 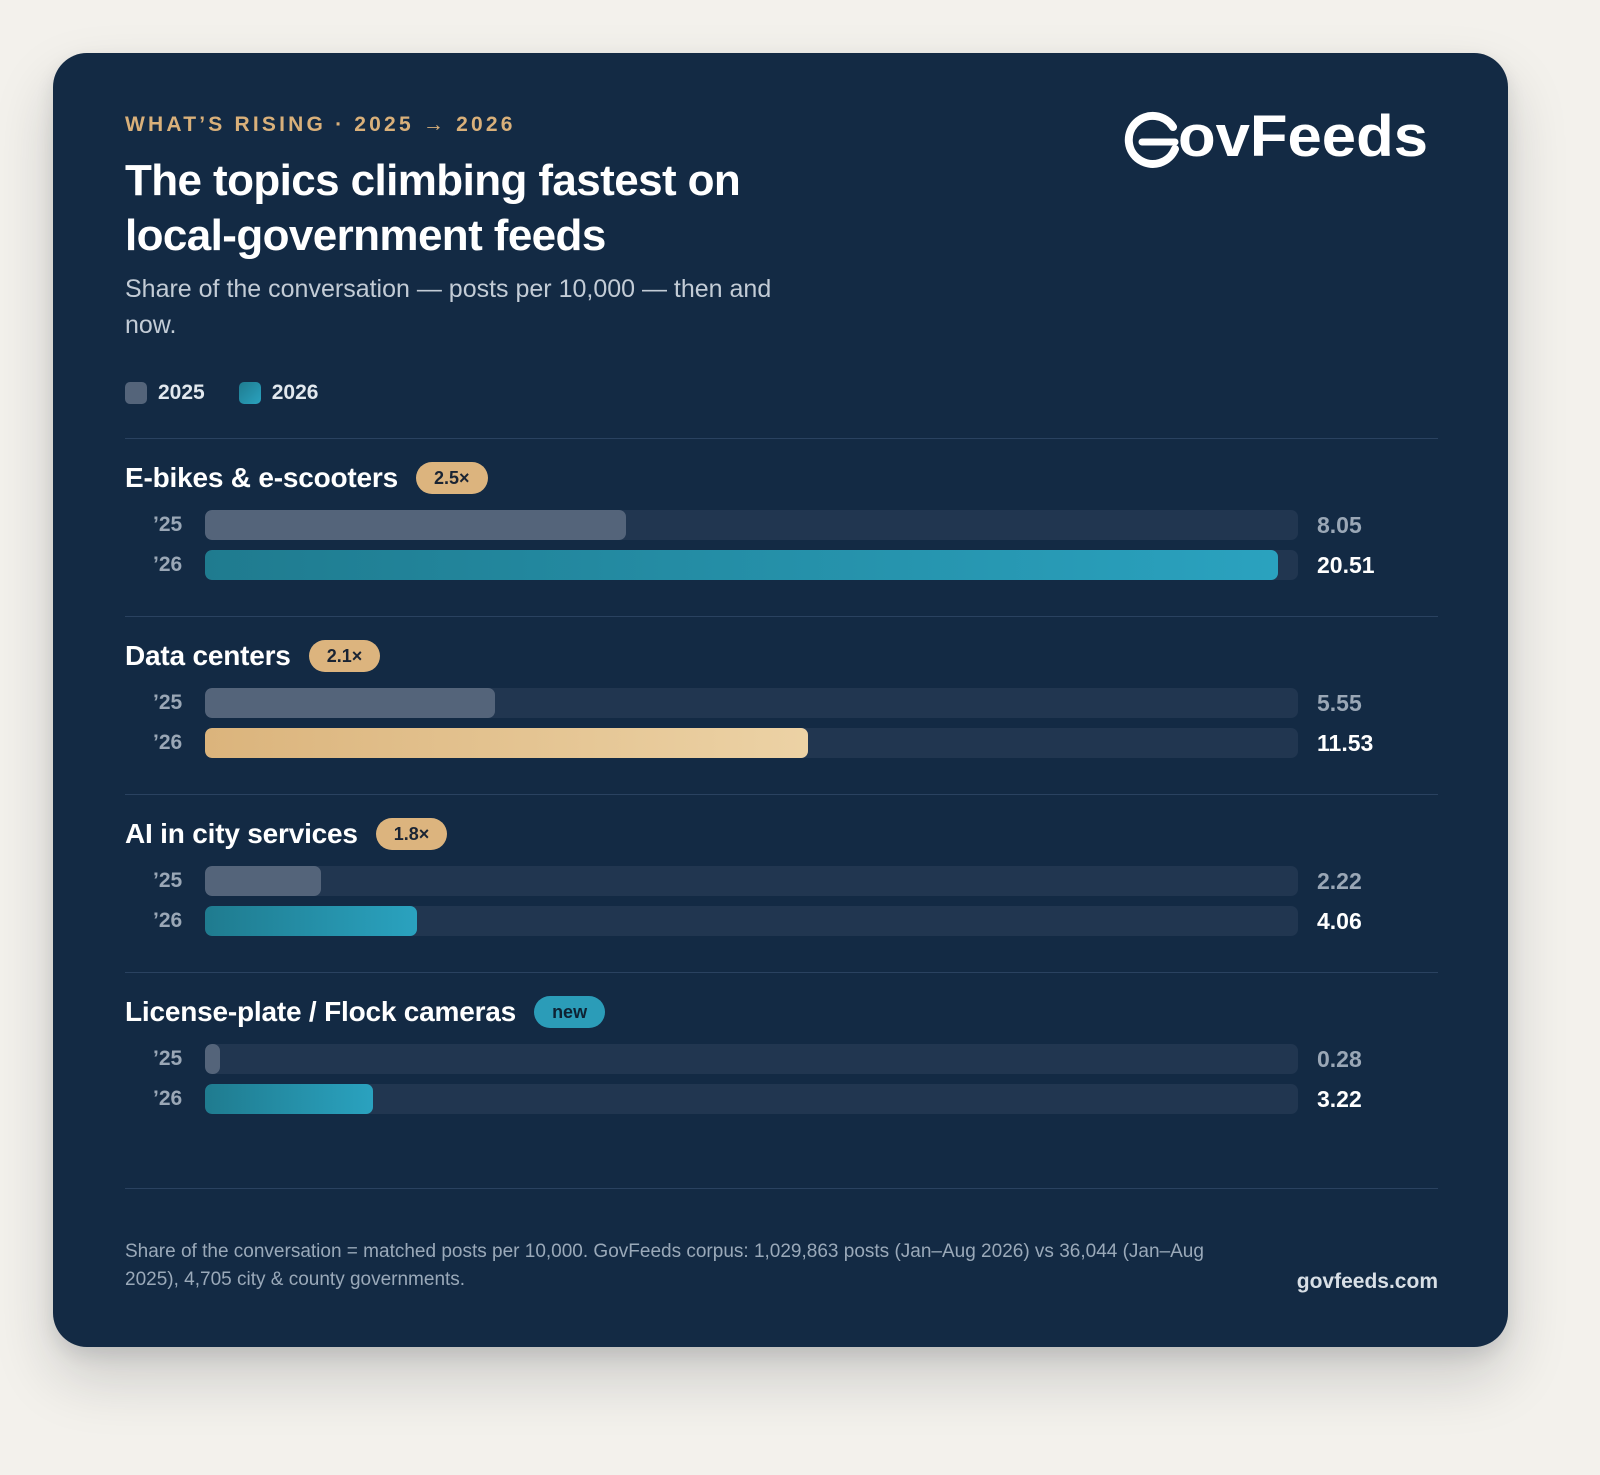 I want to click on value-label: 5.55, so click(x=1339, y=703).